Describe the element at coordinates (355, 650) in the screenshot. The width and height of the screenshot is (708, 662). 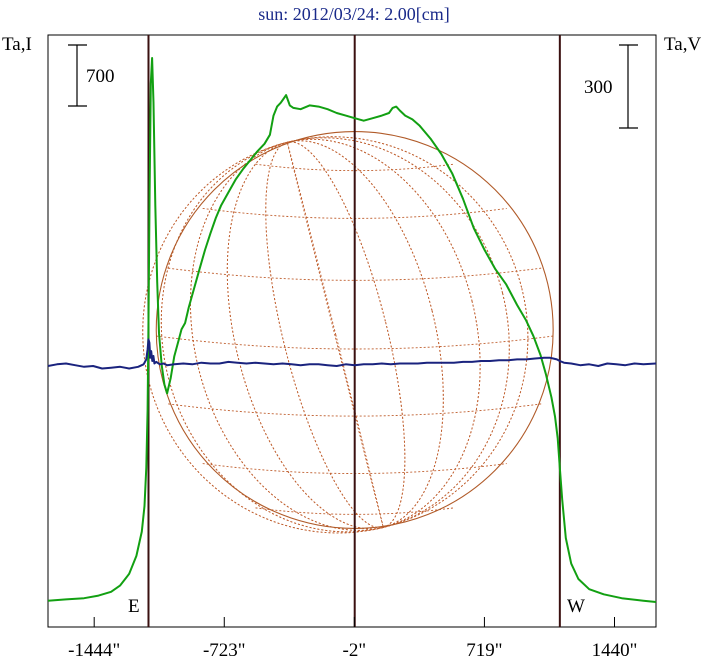
I see `x-tick-label: -2"` at that location.